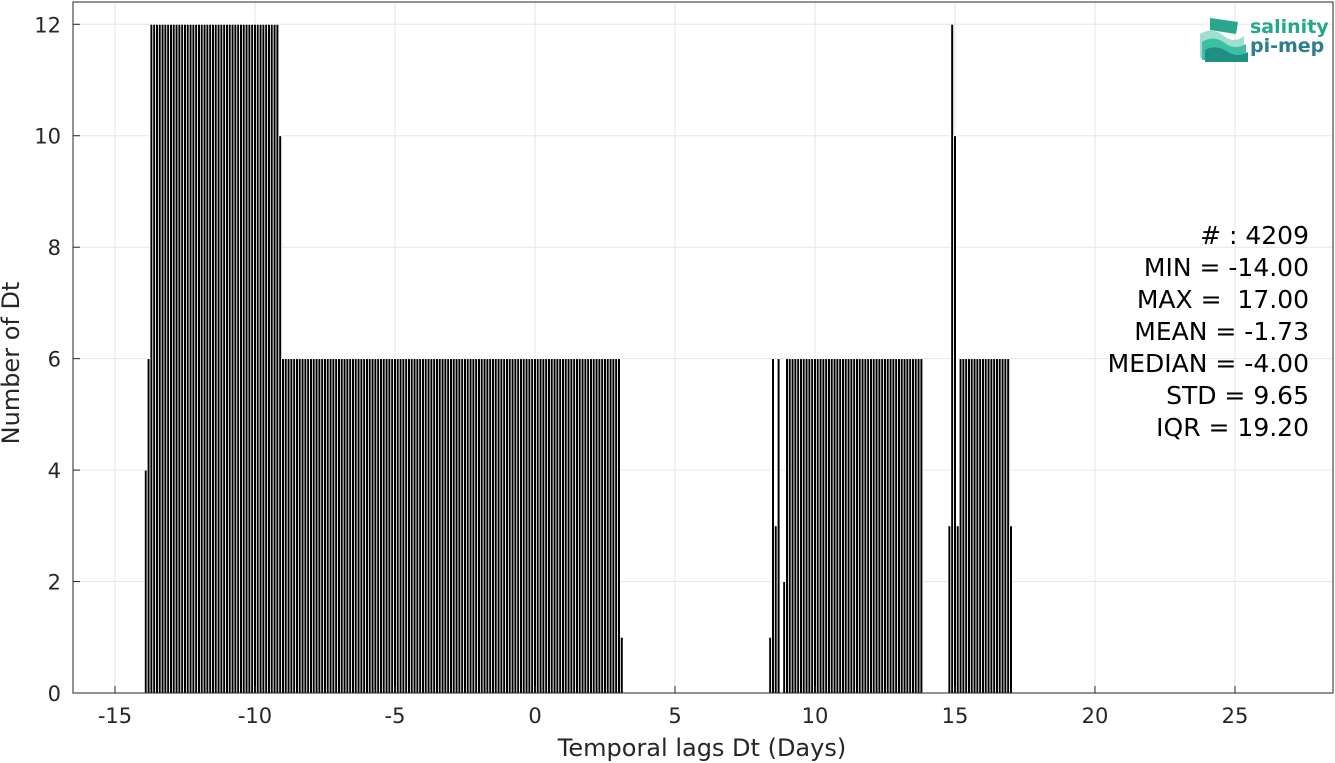 This screenshot has height=763, width=1335. What do you see at coordinates (1289, 27) in the screenshot?
I see `logo-text-salinity: salinity` at bounding box center [1289, 27].